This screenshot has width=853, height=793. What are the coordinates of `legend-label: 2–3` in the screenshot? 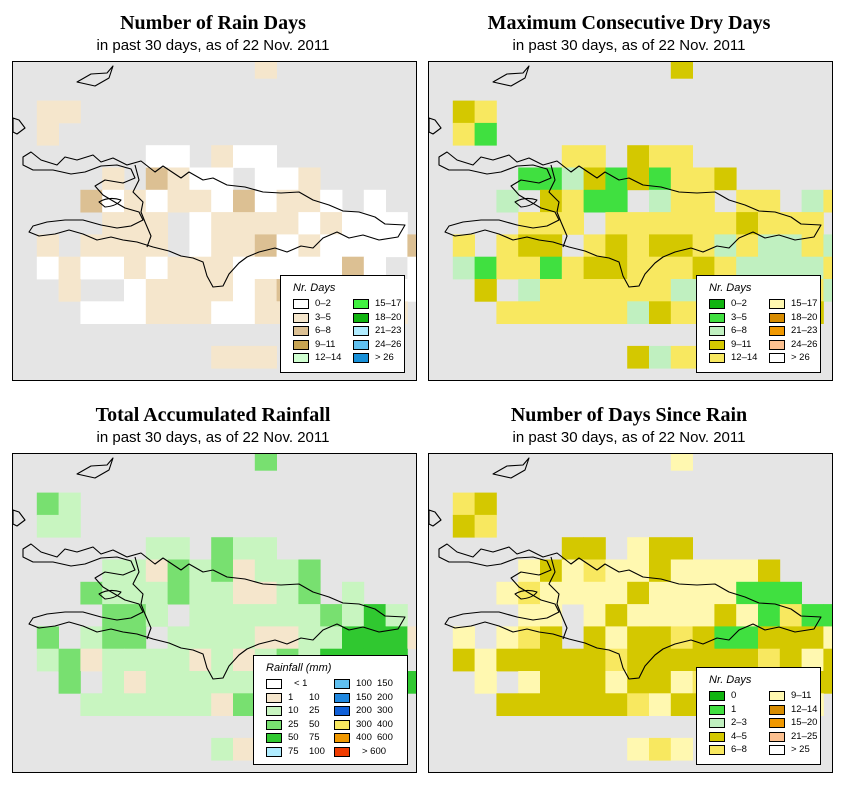 It's located at (739, 722).